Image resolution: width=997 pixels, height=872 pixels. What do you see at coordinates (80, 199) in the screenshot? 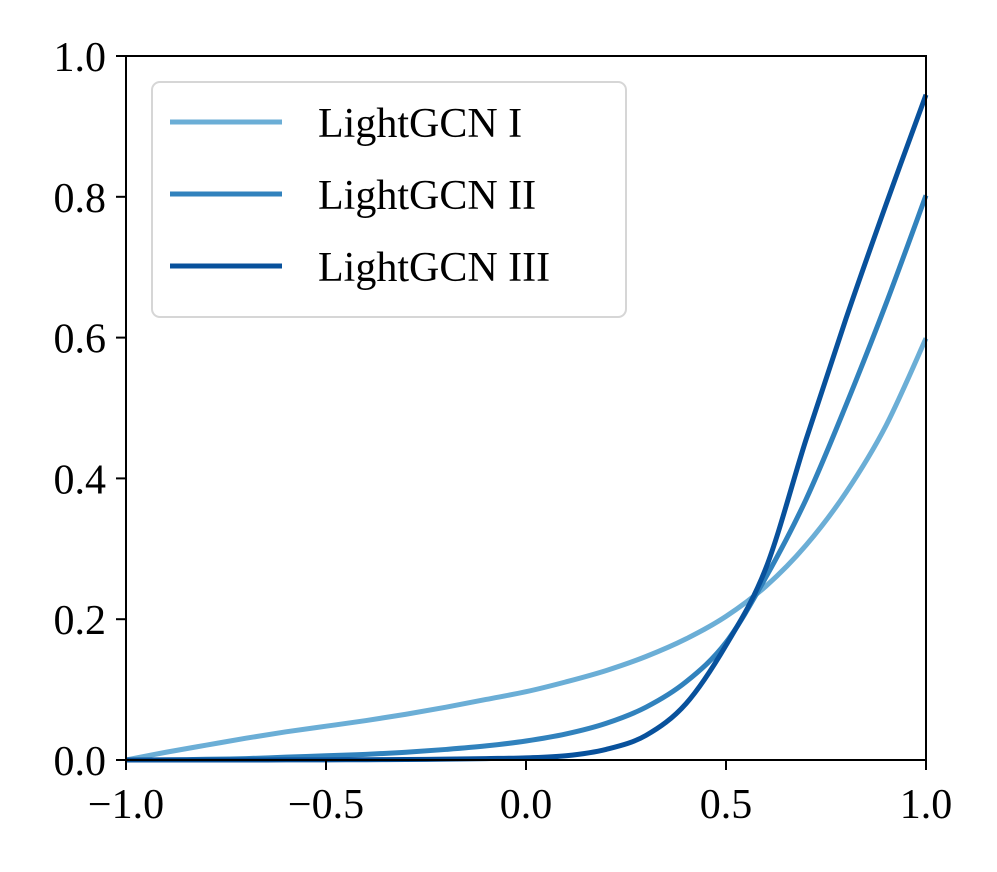
I see `y-tick-label: 0.8` at bounding box center [80, 199].